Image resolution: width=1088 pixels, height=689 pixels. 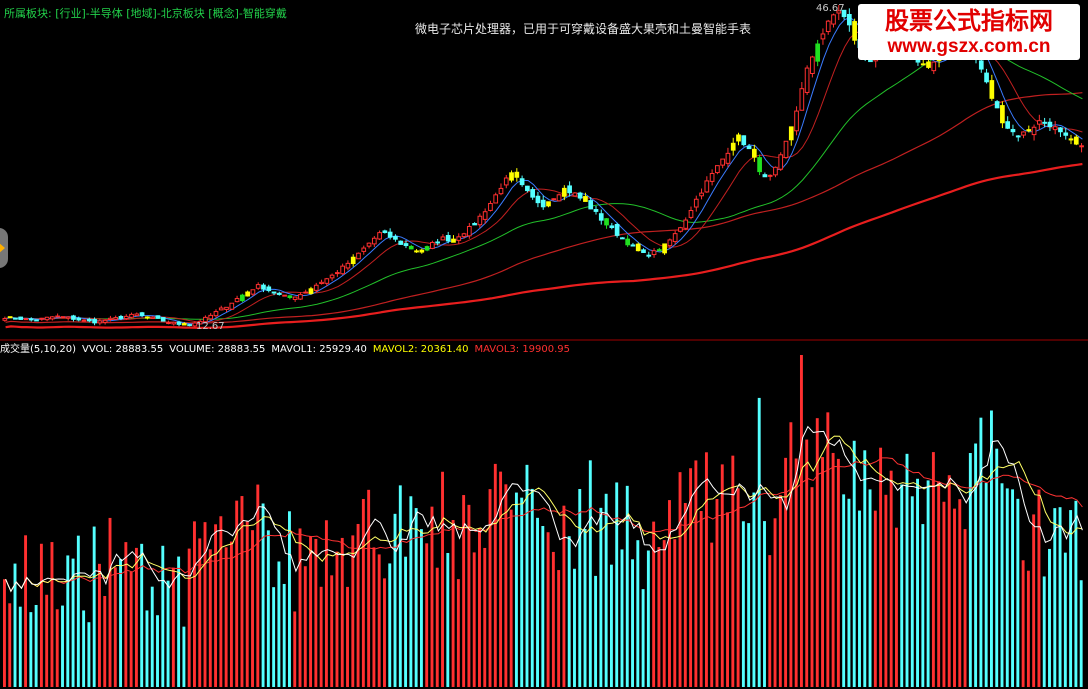 What do you see at coordinates (319, 349) in the screenshot?
I see `mavol1-value: MAVOL1: 25929.40` at bounding box center [319, 349].